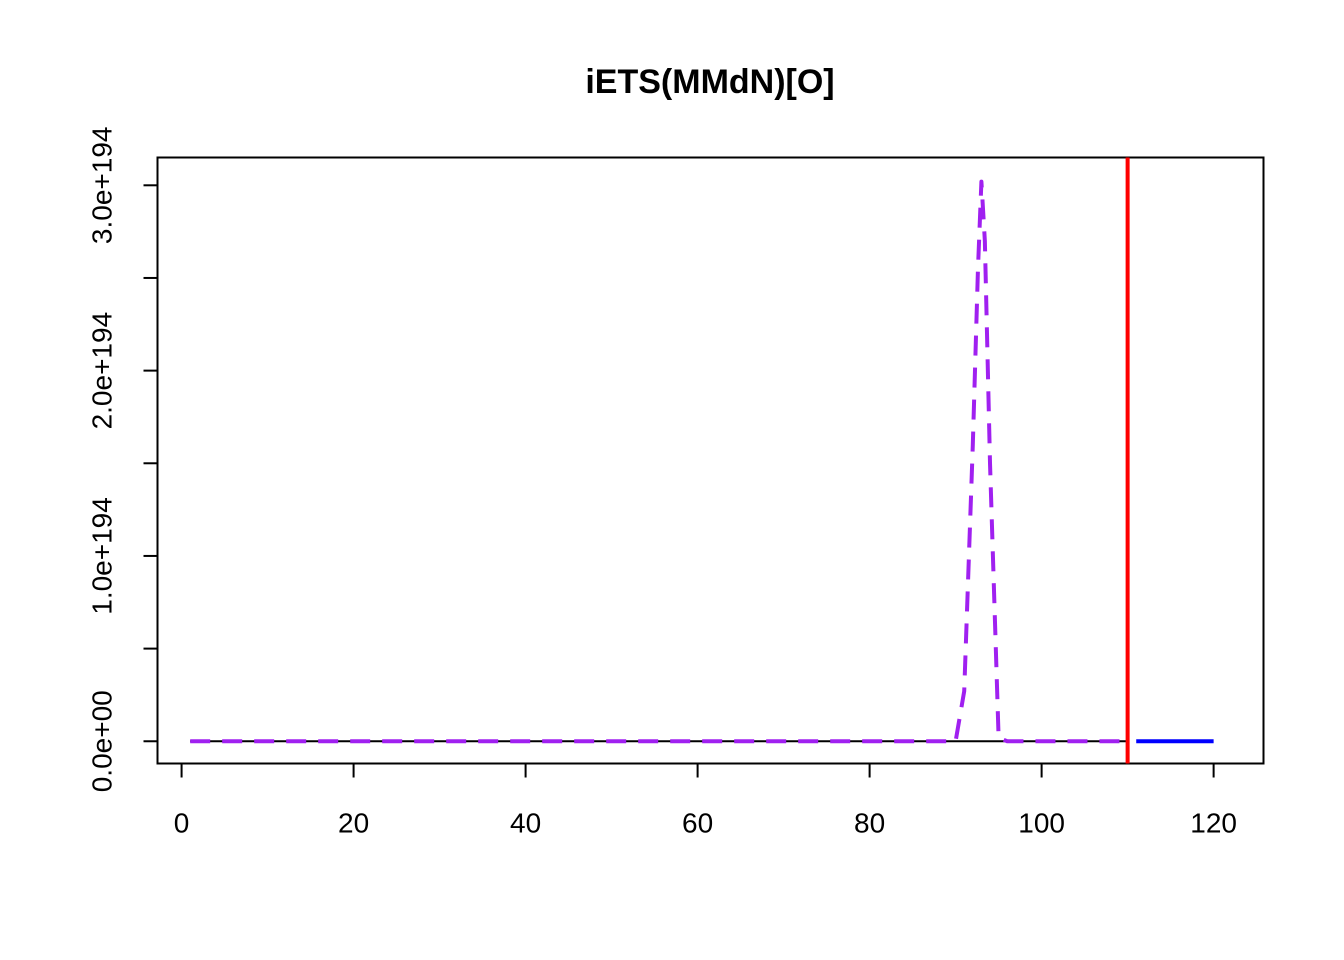 This screenshot has height=960, width=1344. I want to click on y-axis: 0.0e+00 1.0e+194 2.0e+194 3.0e+194, so click(123, 459).